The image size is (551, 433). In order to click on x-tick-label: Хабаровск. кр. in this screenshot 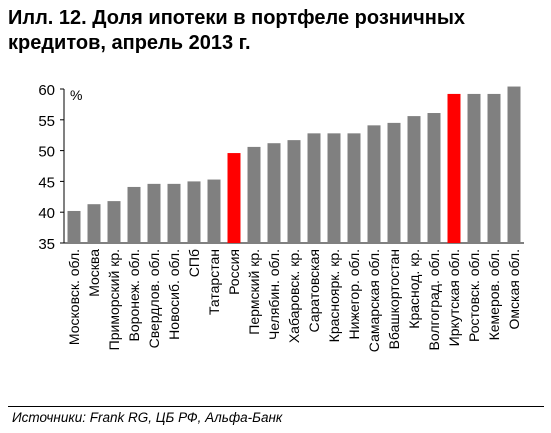, I will do `click(294, 296)`.